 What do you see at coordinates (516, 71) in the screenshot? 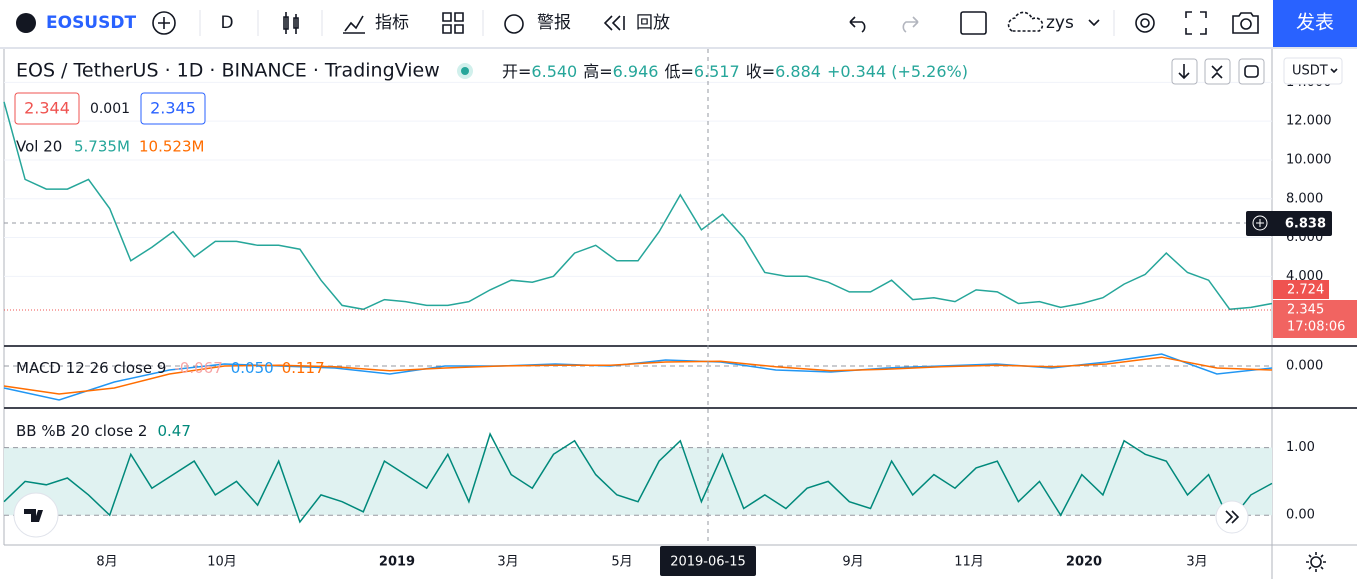
I see `ohlc-label: 开=` at bounding box center [516, 71].